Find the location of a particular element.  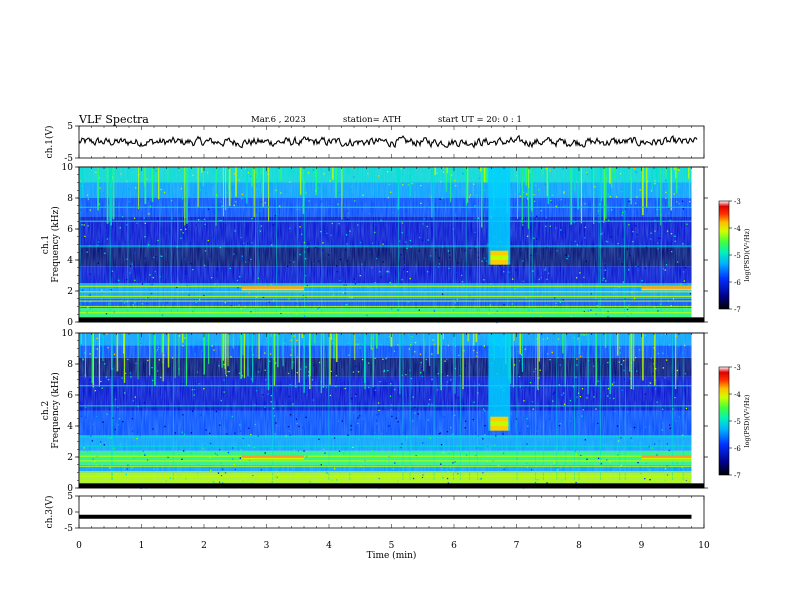

ch1-y-tick-label: 0 is located at coordinates (70, 323).